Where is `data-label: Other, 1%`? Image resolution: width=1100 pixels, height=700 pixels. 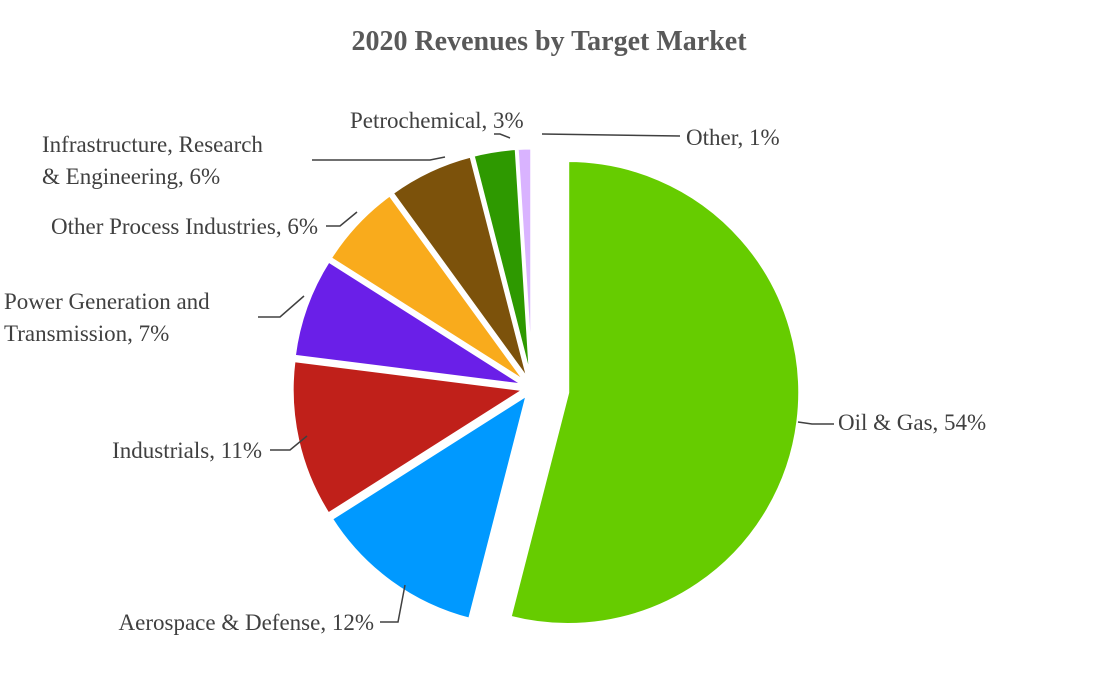 data-label: Other, 1% is located at coordinates (733, 137).